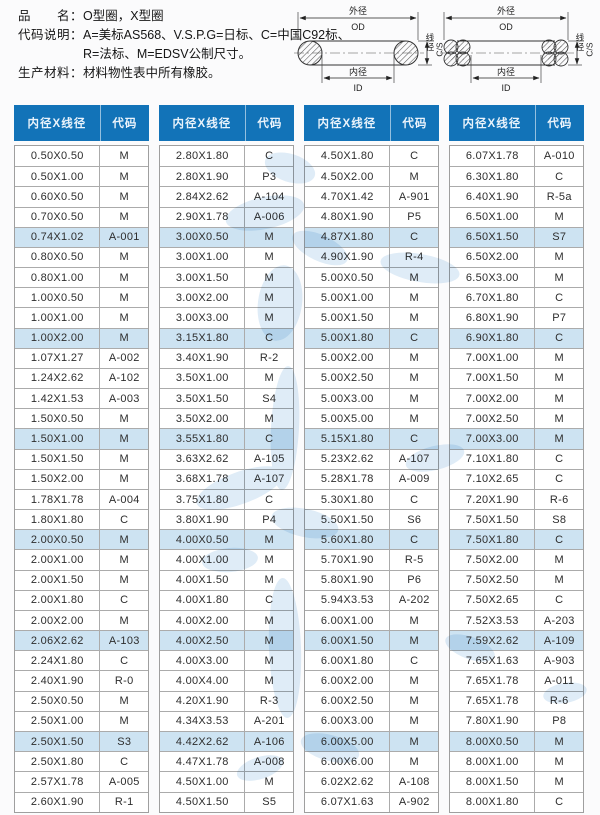 This screenshot has width=600, height=815. What do you see at coordinates (226, 438) in the screenshot?
I see `spec-row: 3.55X1.80 C` at bounding box center [226, 438].